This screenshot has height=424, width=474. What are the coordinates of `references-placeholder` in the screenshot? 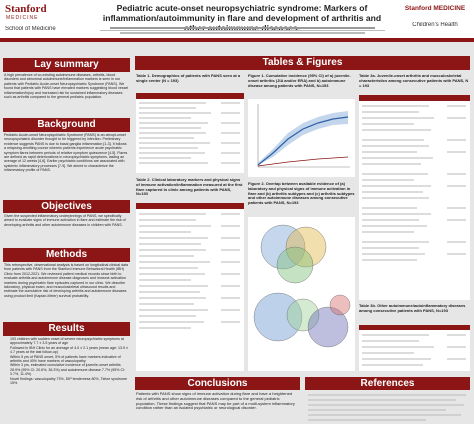 It's located at (387, 407).